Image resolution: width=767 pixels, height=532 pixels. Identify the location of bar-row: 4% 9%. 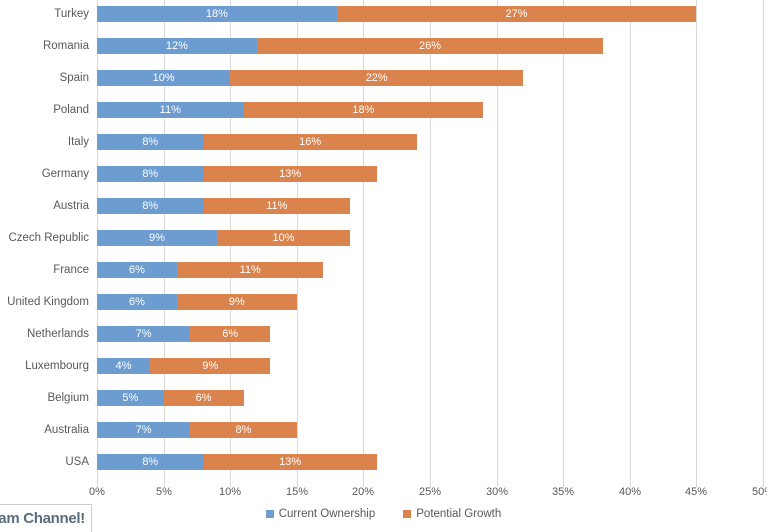
(184, 366).